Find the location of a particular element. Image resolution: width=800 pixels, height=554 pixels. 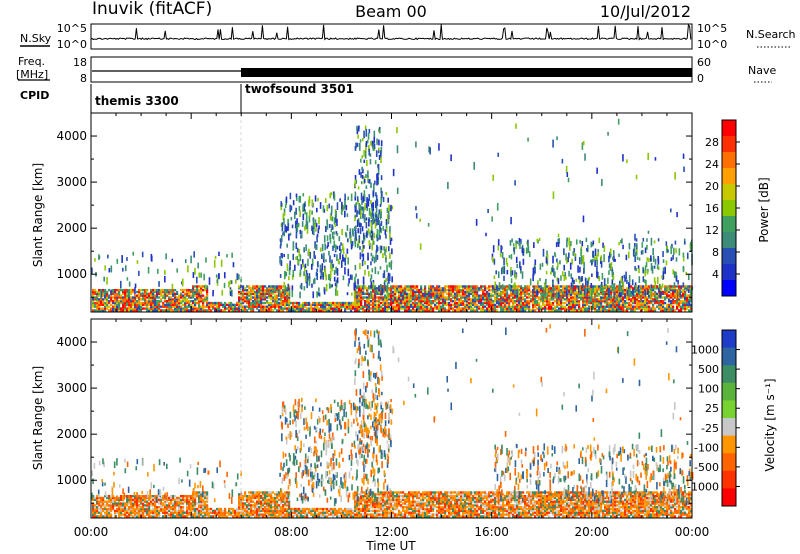

colorbar-swatch is located at coordinates (729, 256).